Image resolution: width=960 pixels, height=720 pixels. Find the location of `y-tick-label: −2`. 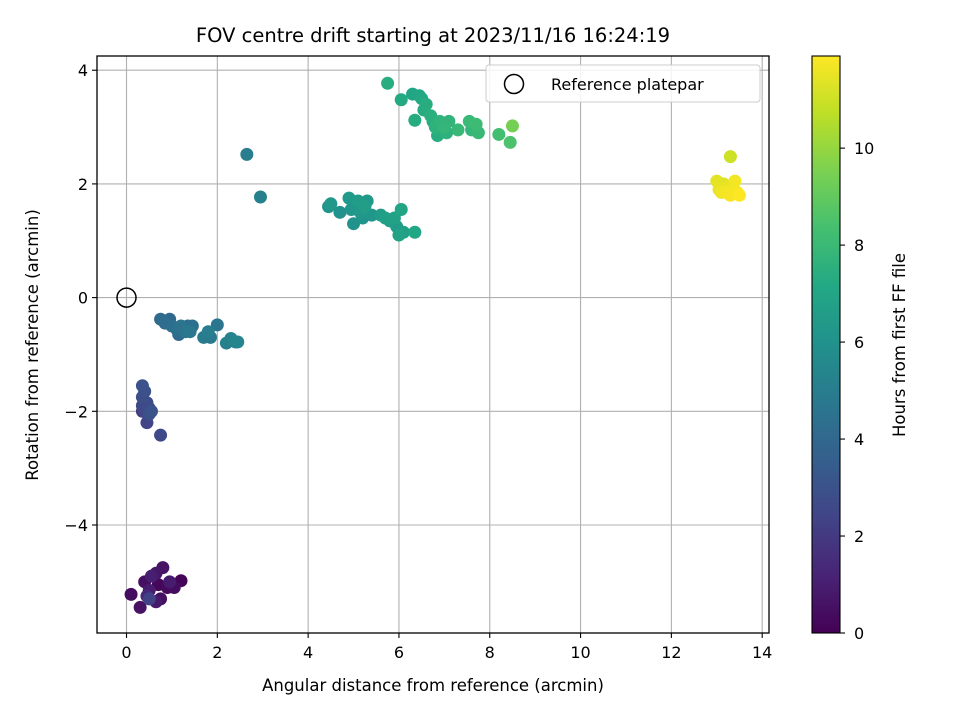

y-tick-label: −2 is located at coordinates (76, 411).